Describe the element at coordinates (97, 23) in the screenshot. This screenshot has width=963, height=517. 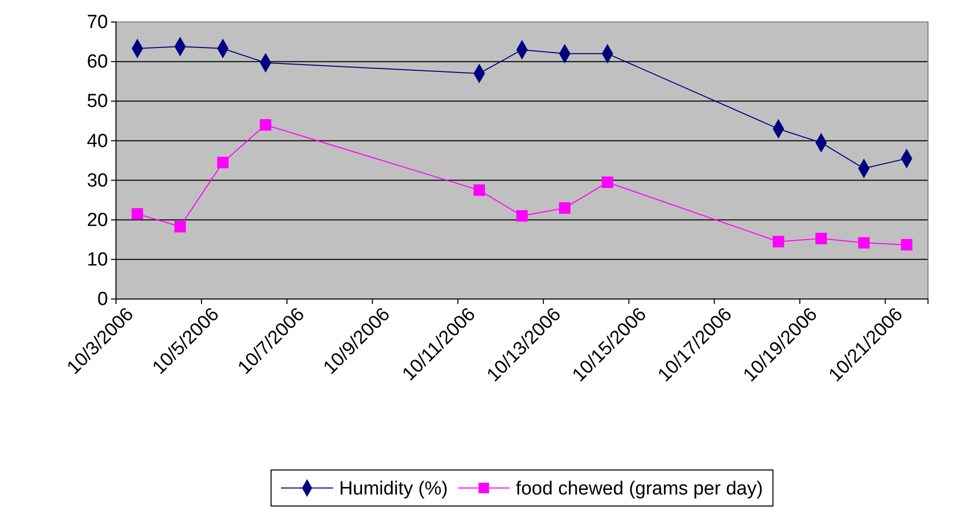
I see `y-tick-label: 70` at that location.